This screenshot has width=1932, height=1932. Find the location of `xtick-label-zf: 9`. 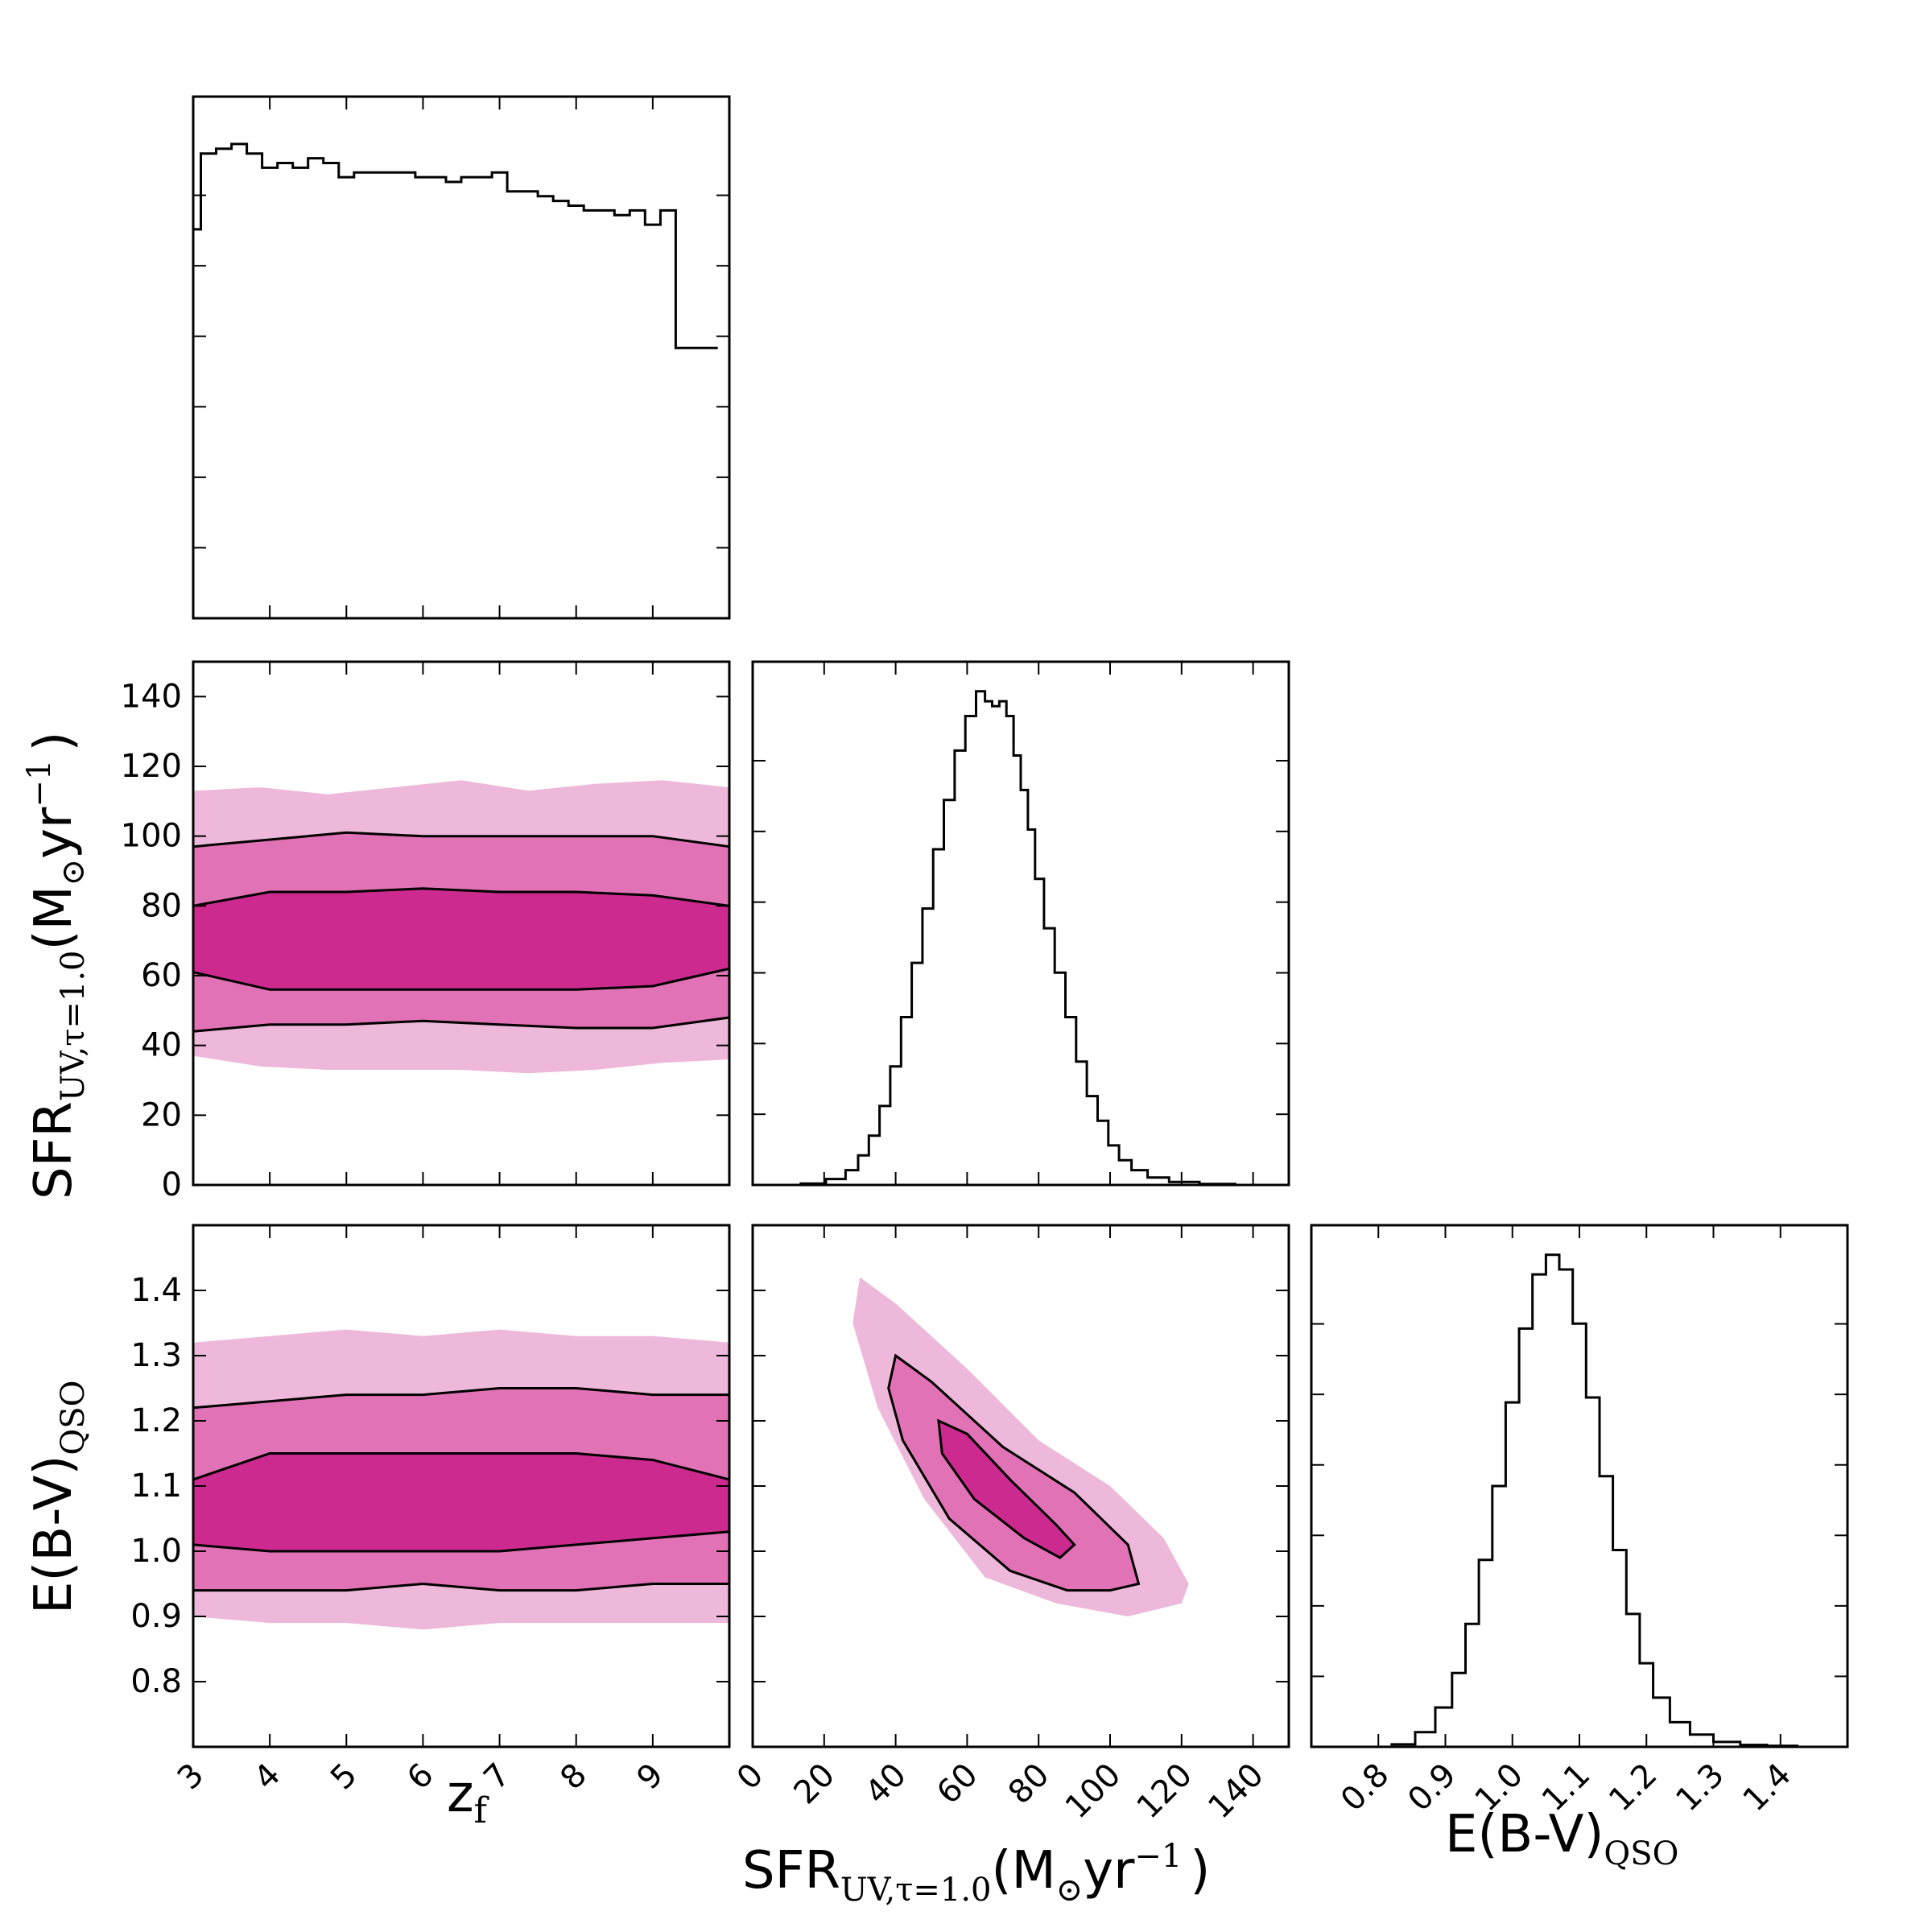

xtick-label-zf: 9 is located at coordinates (650, 1777).